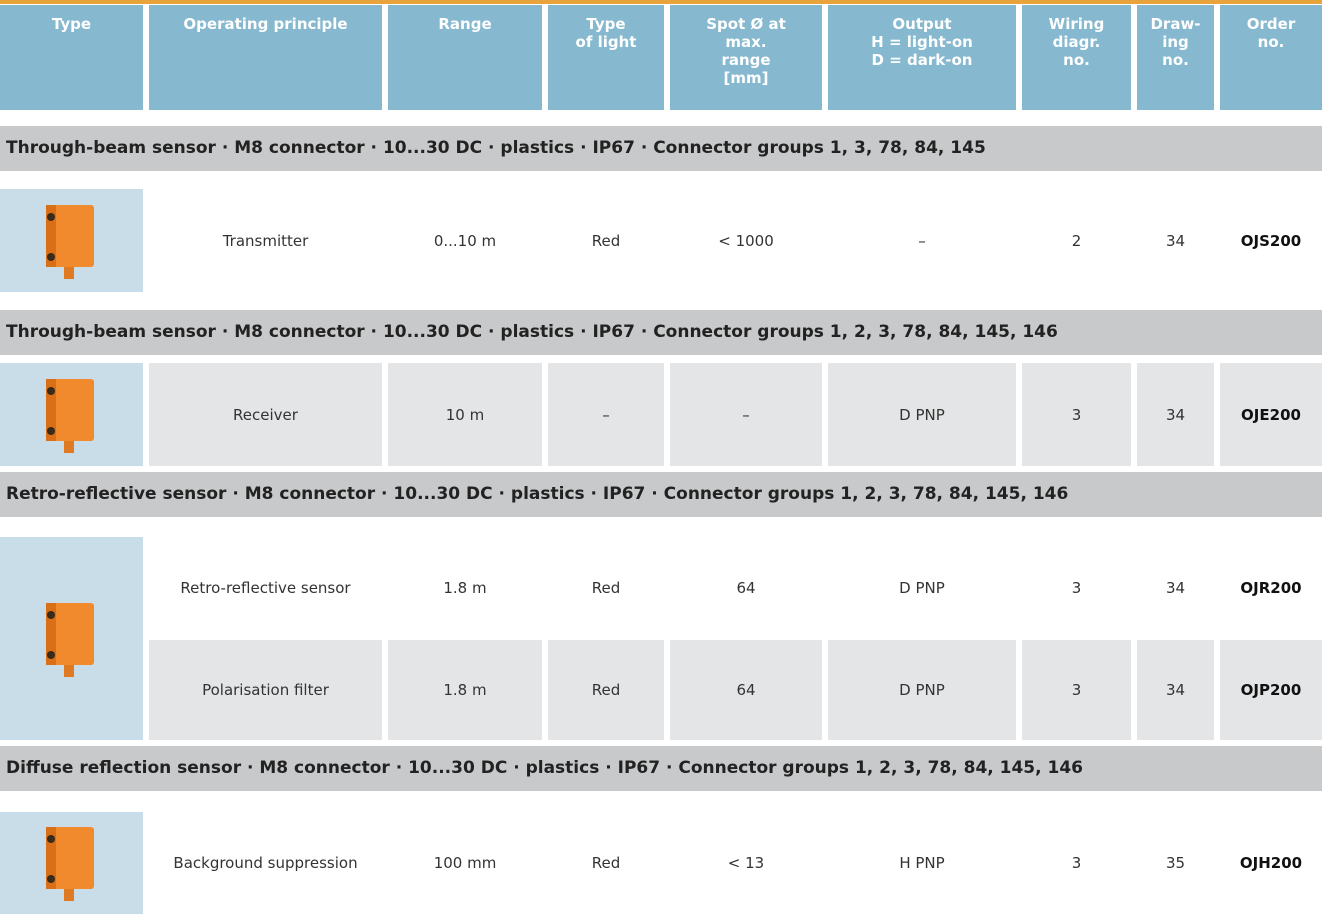 The height and width of the screenshot is (914, 1322). What do you see at coordinates (1271, 240) in the screenshot?
I see `order-number: OJS200` at bounding box center [1271, 240].